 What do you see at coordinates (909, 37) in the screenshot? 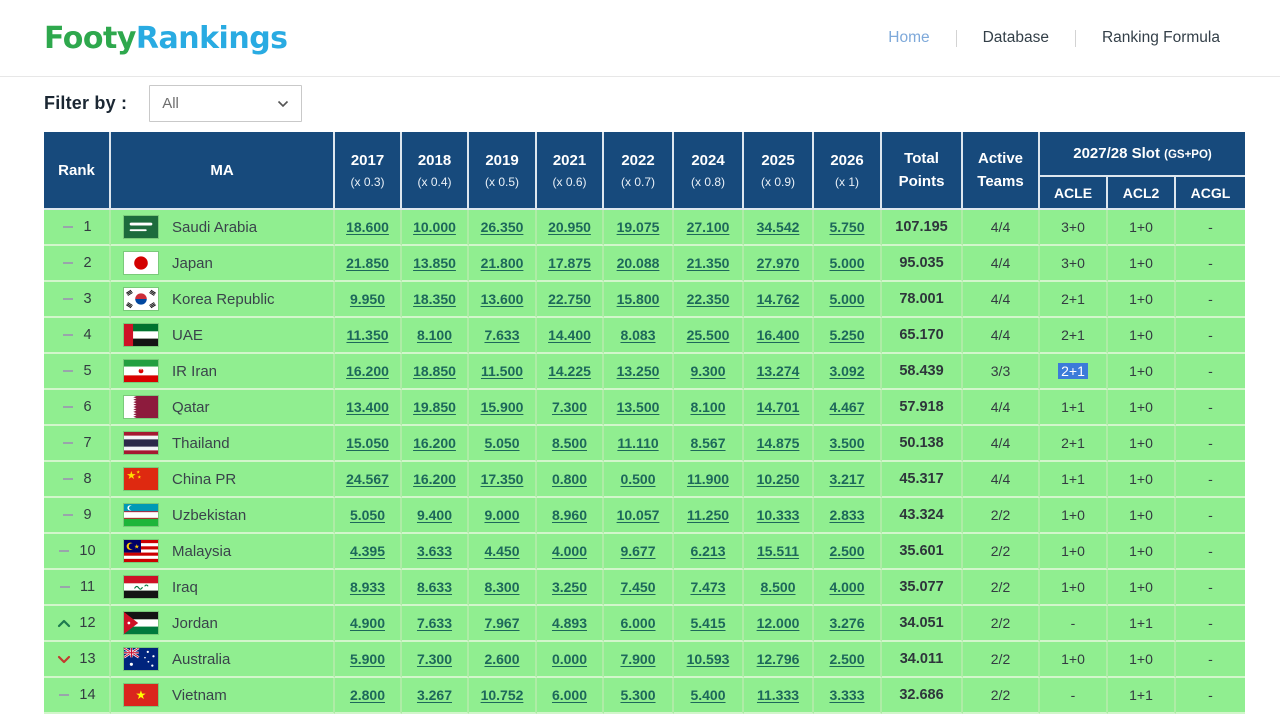
I see `nav-item-home: Home` at bounding box center [909, 37].